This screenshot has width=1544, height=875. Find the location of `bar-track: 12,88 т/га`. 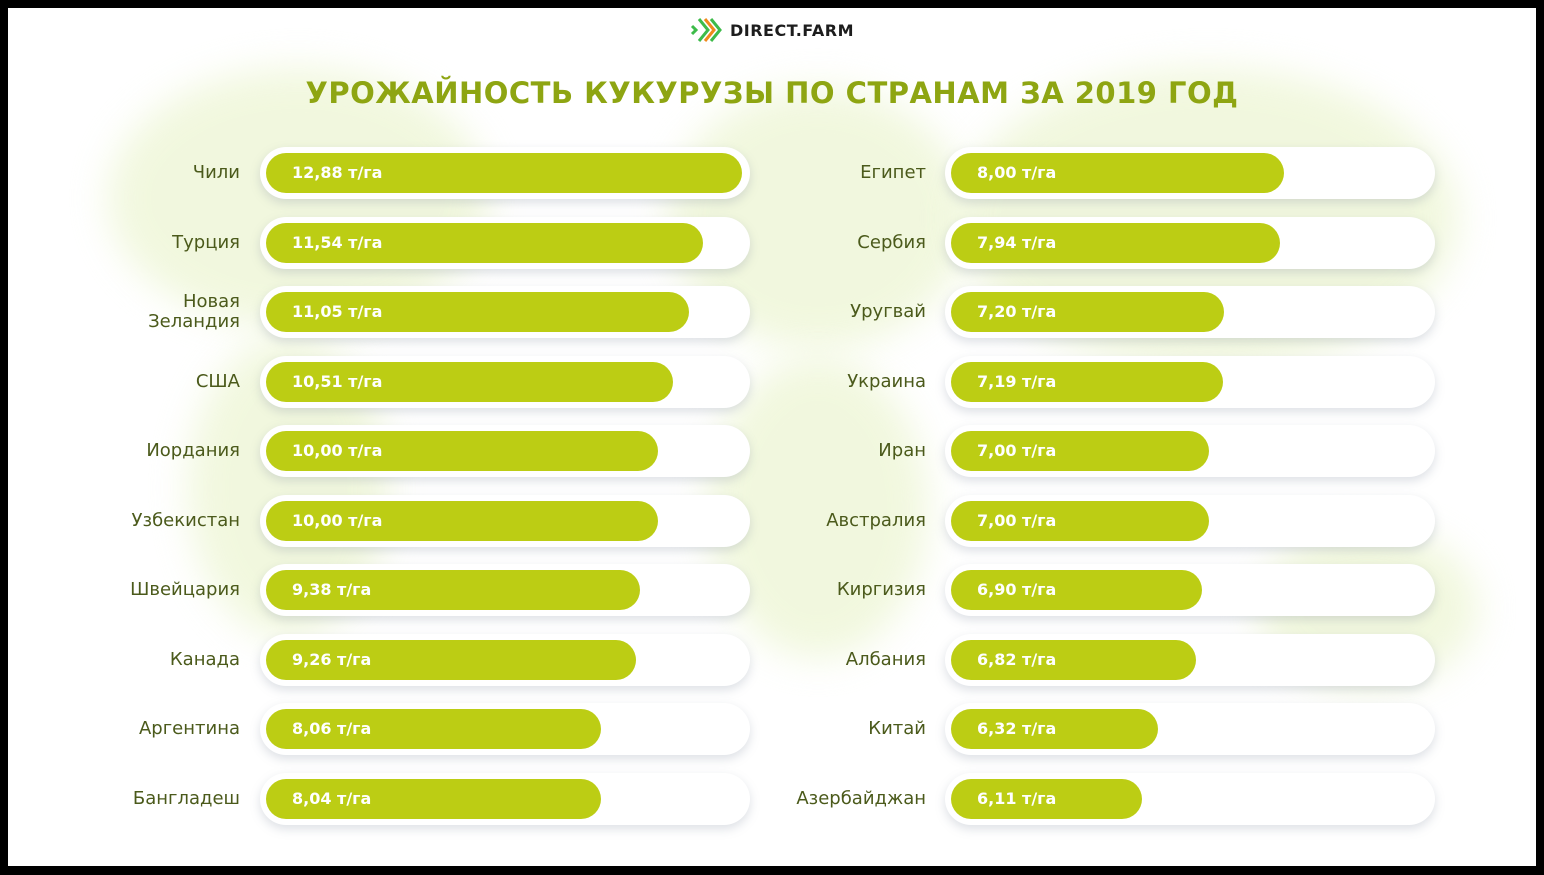

bar-track: 12,88 т/га is located at coordinates (505, 173).